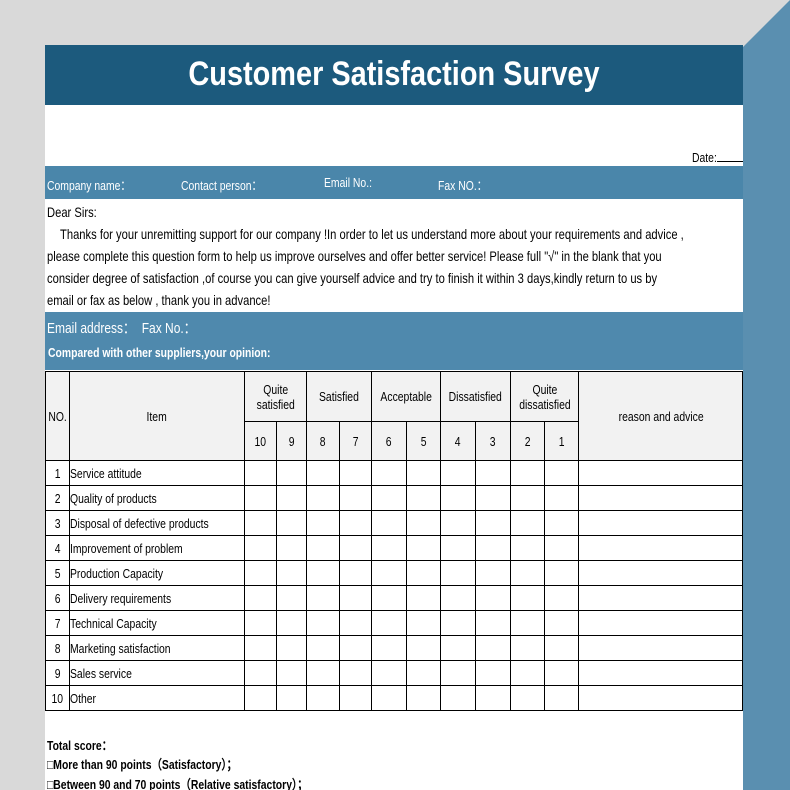  Describe the element at coordinates (475, 396) in the screenshot. I see `cell-text: Dissatisfied` at that location.